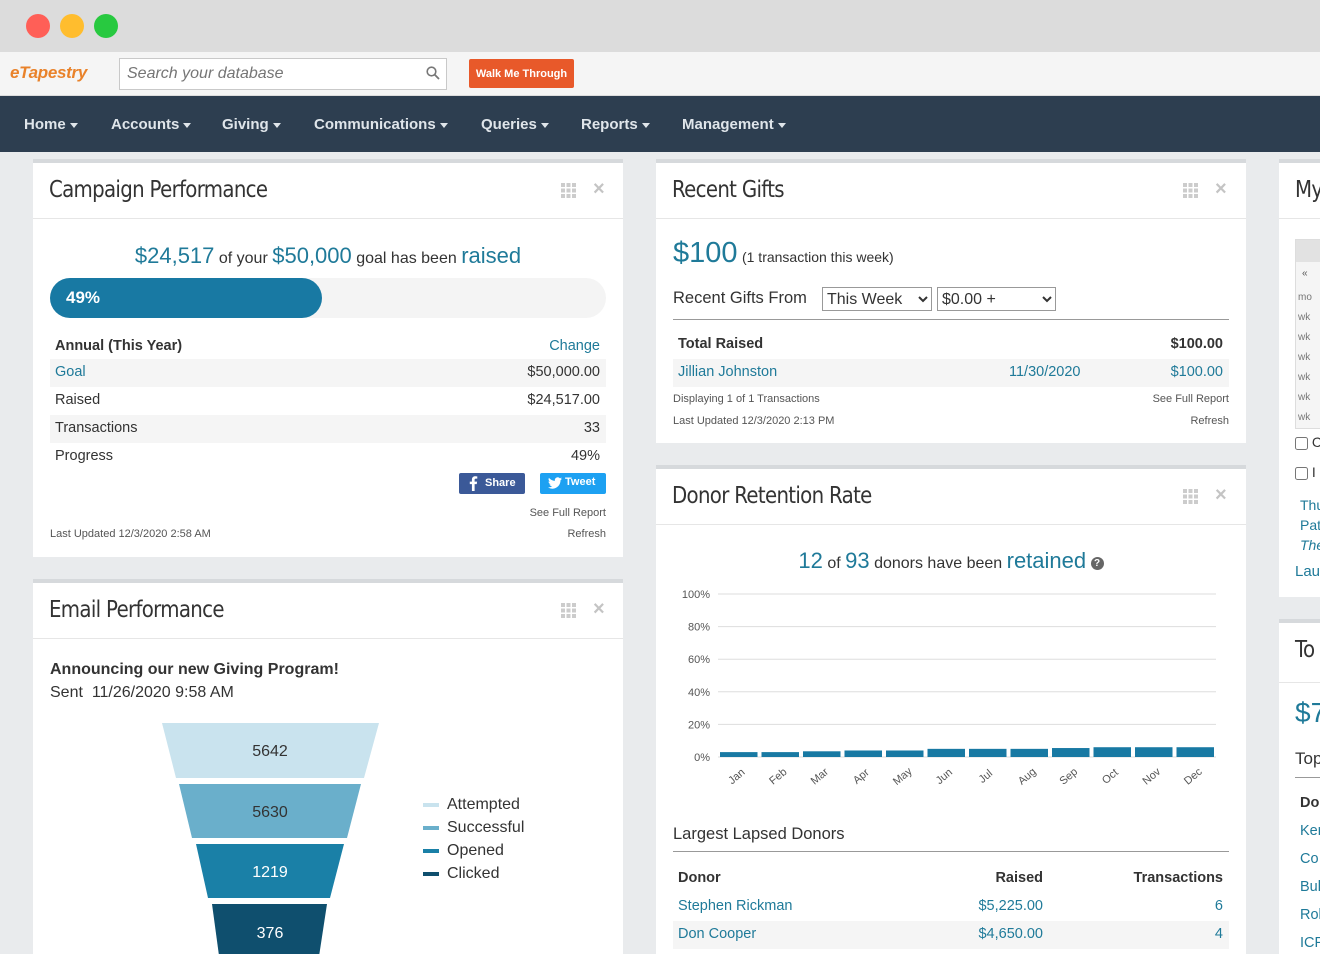  Describe the element at coordinates (328, 347) in the screenshot. I see `period-row: Annual (This Year) Change` at that location.